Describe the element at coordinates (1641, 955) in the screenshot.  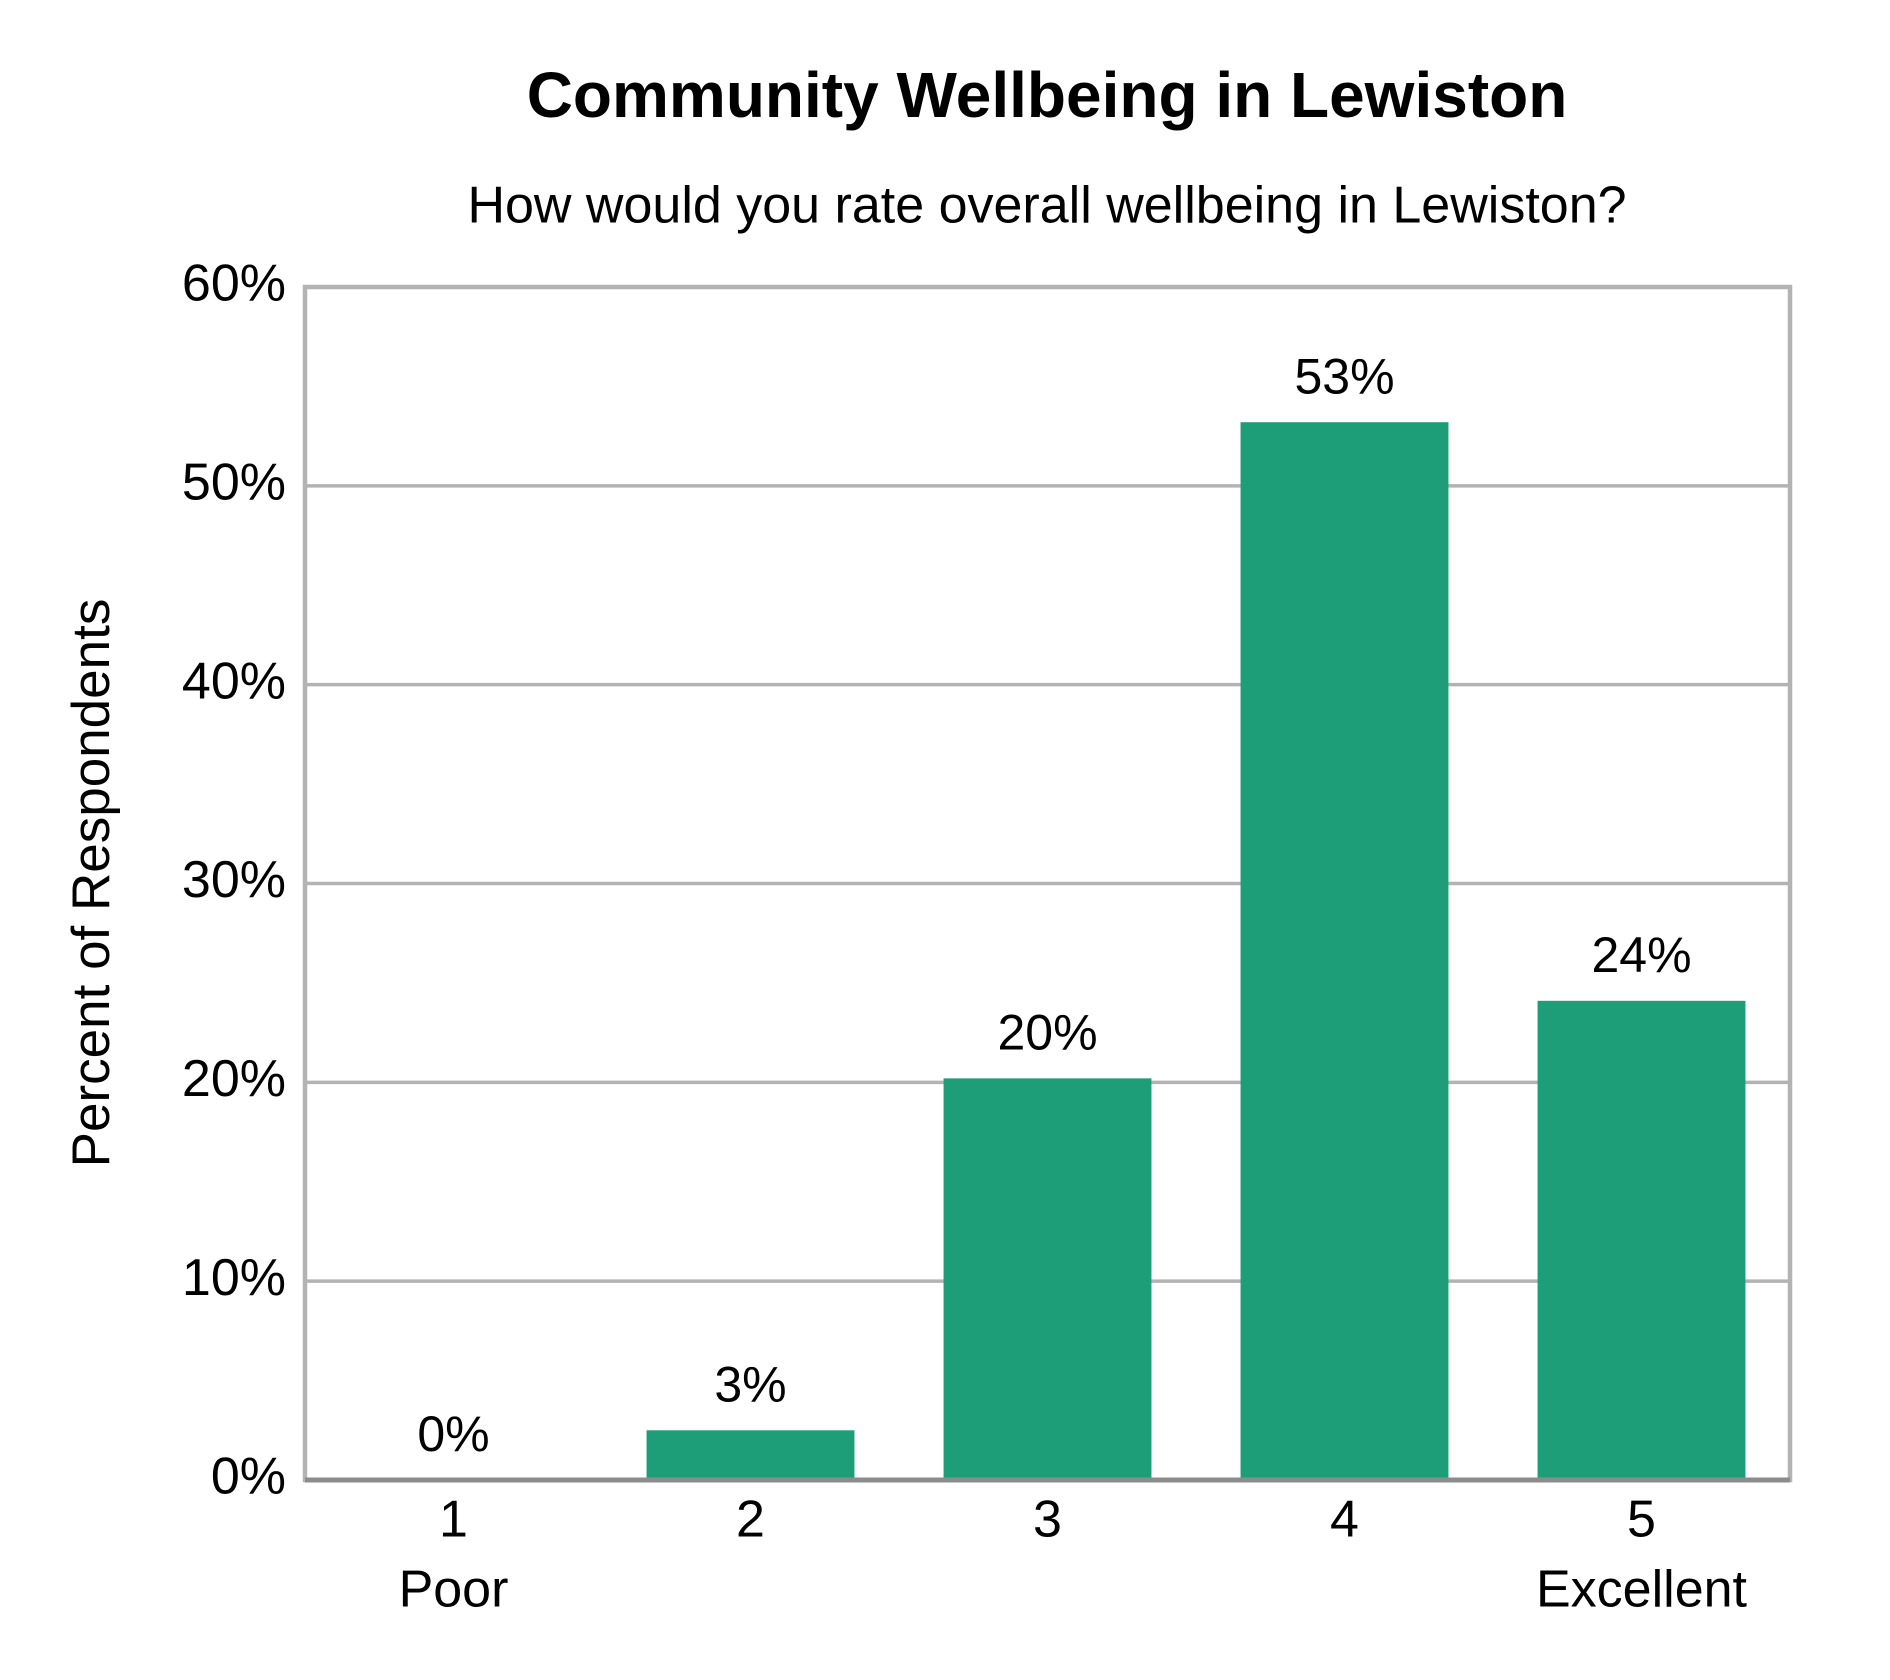
I see `value-label: 24%` at that location.